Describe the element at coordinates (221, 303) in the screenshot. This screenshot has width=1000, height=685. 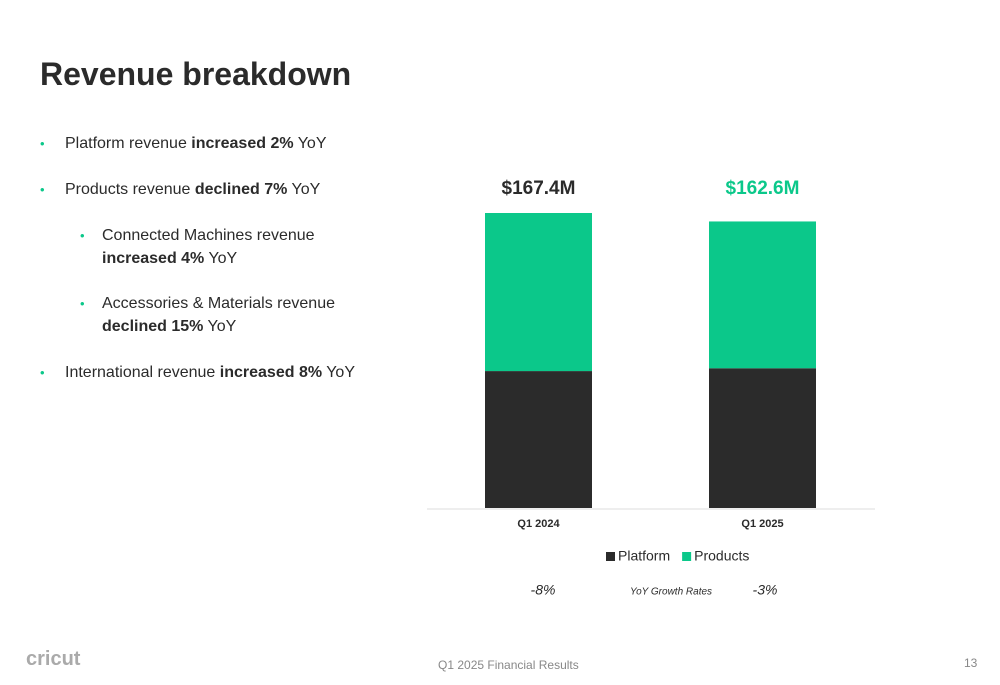
I see `text: Accessories & Materials revenue` at that location.